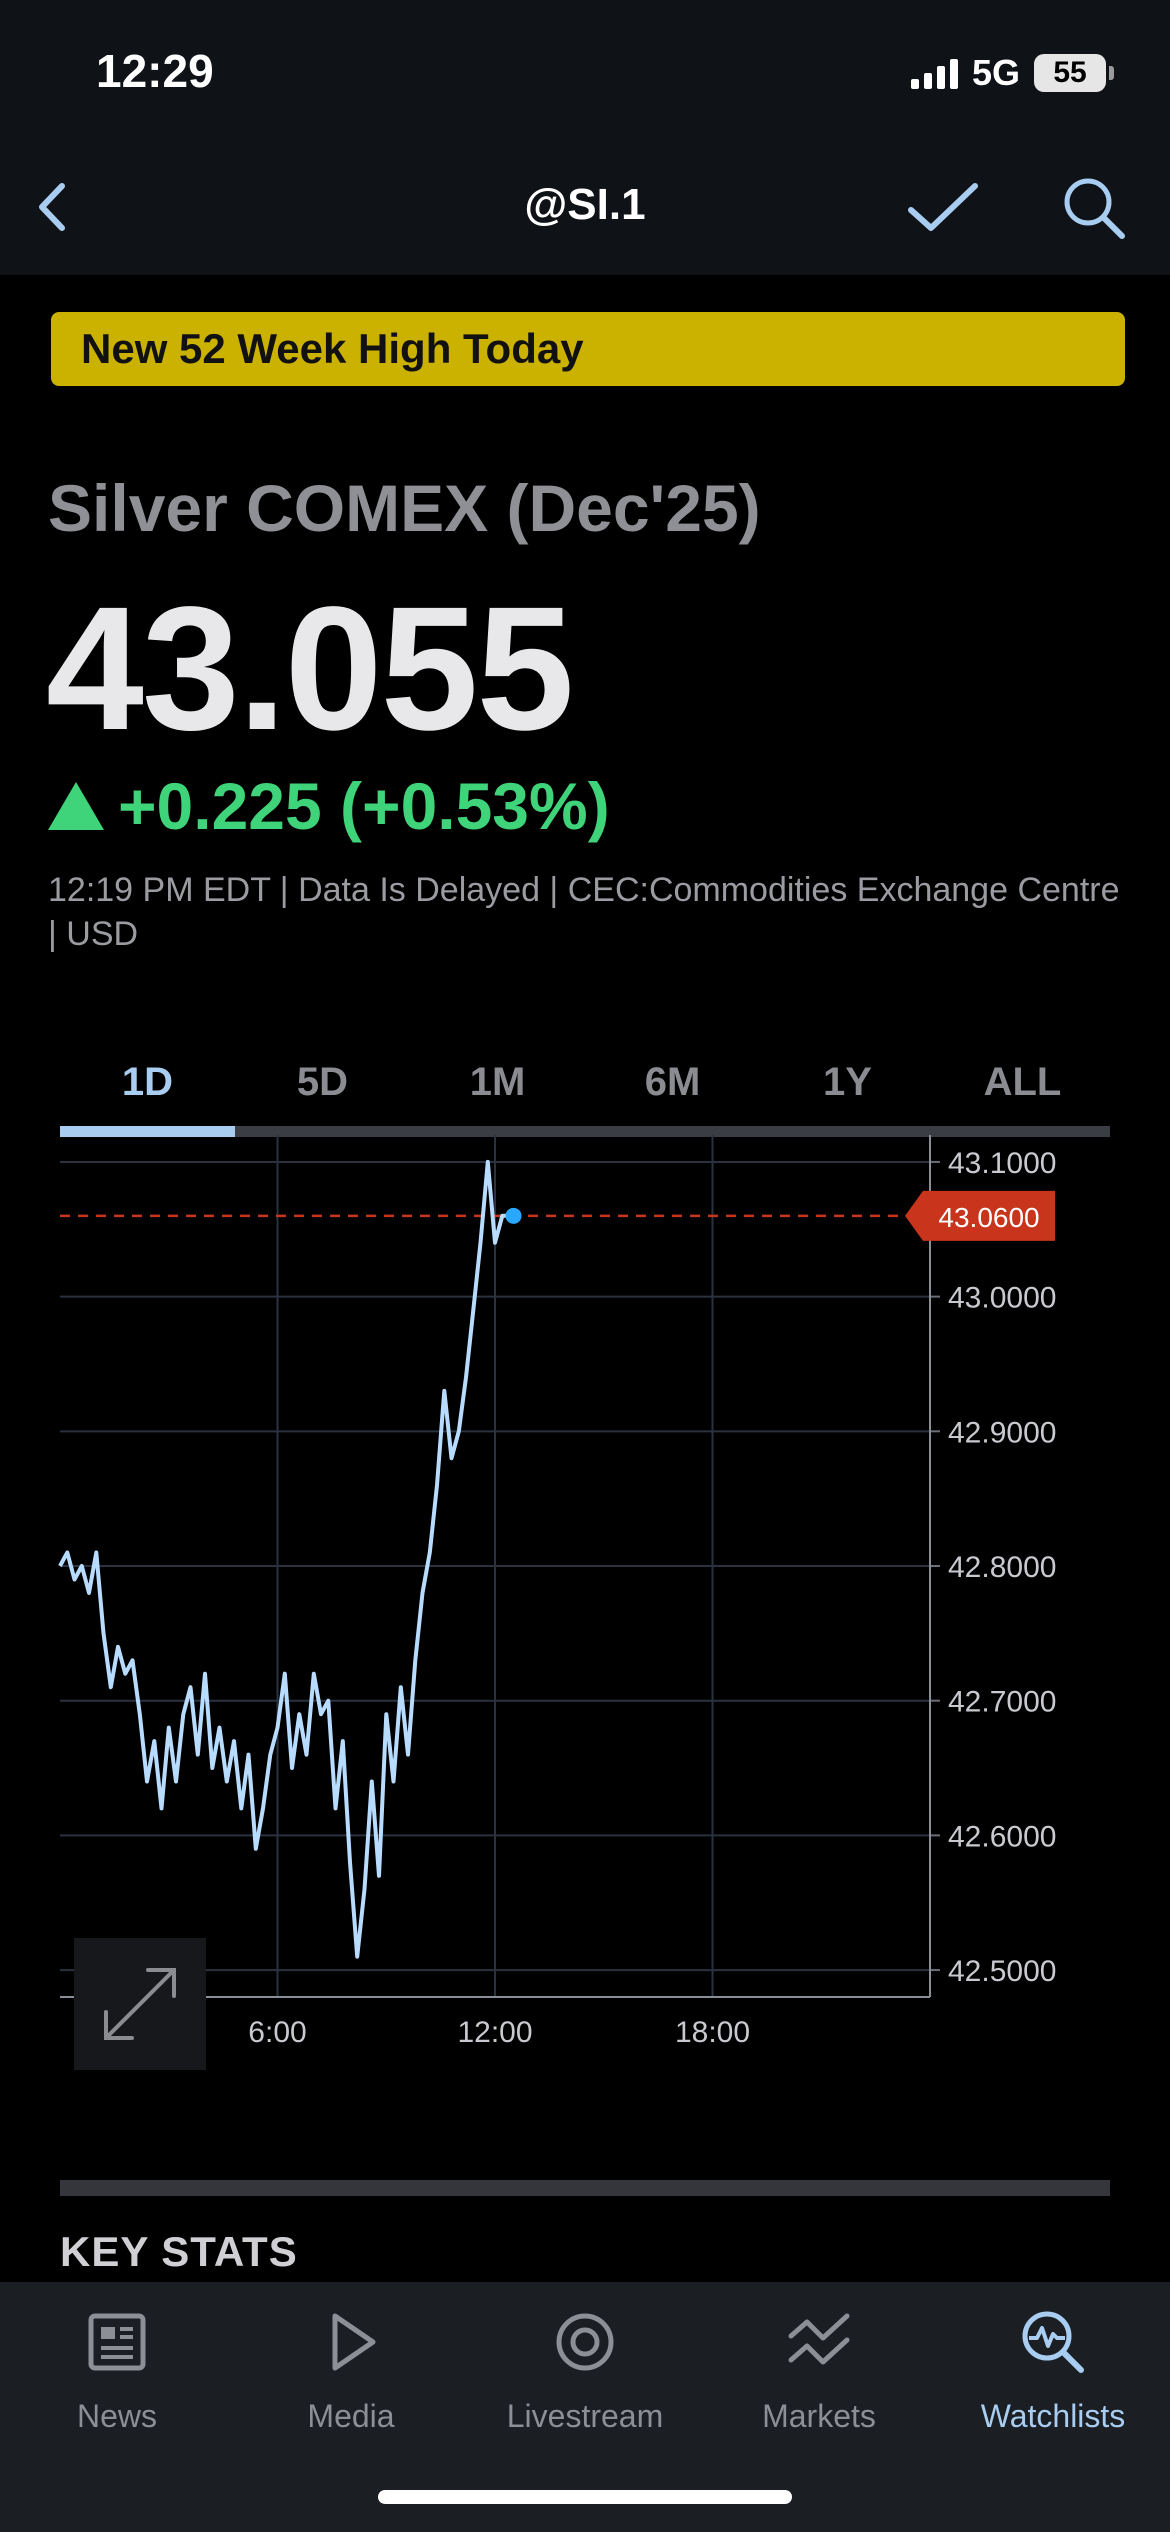  What do you see at coordinates (1074, 73) in the screenshot?
I see `battery-icon: 55` at bounding box center [1074, 73].